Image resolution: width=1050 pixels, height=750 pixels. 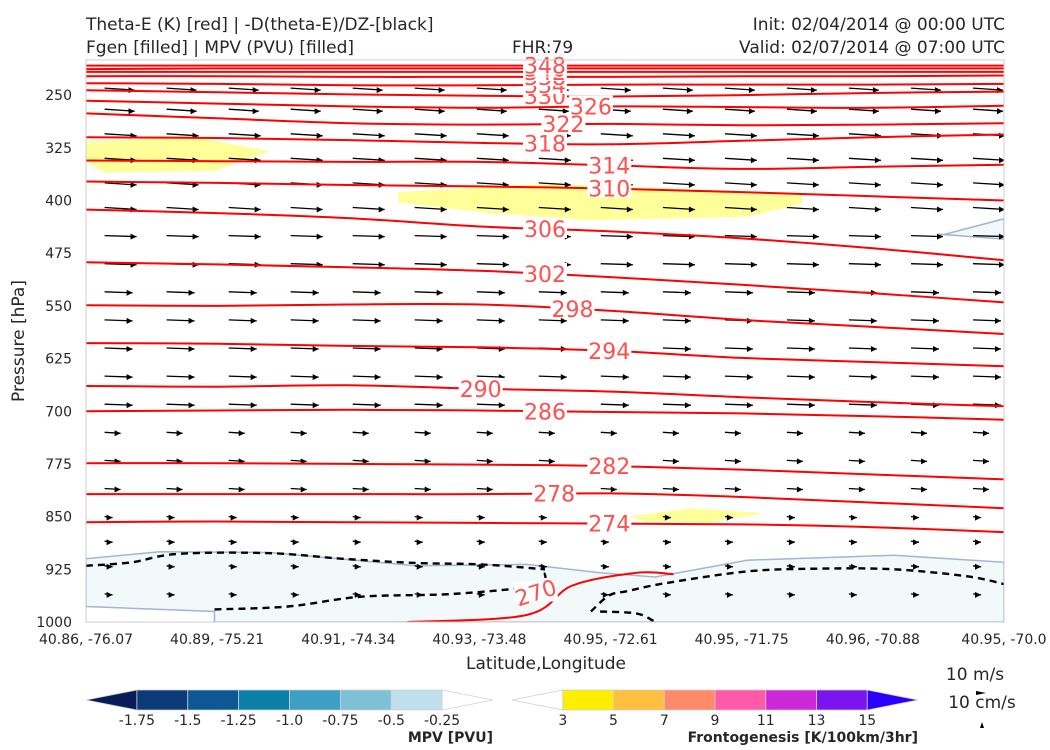 What do you see at coordinates (982, 703) in the screenshot?
I see `reference-key-bottom: 10 cm/s` at bounding box center [982, 703].